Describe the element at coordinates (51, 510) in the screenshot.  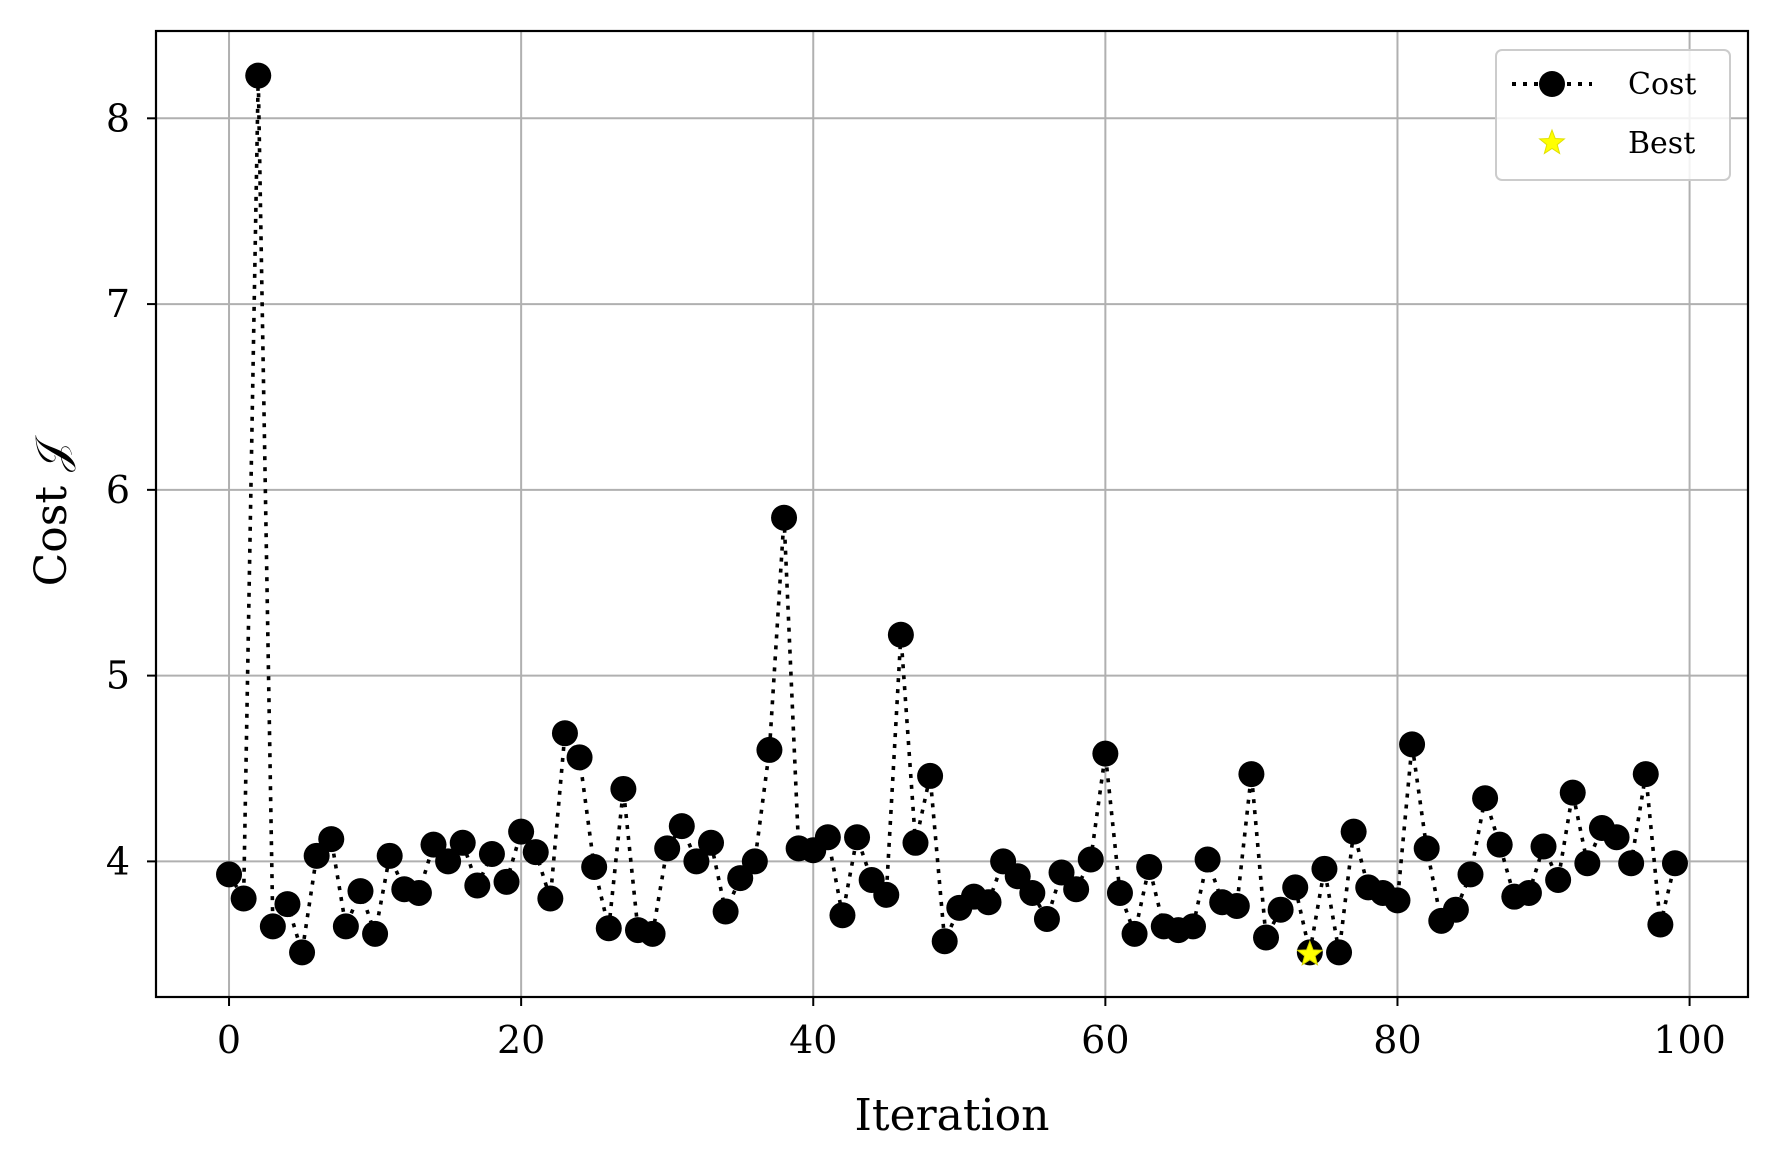
I see `y-axis-label: Cost 𝒥` at that location.